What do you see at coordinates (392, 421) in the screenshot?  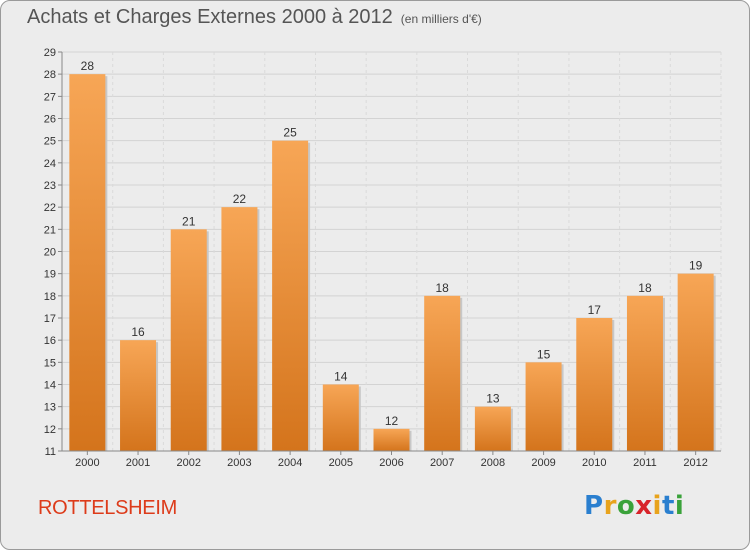 I see `bar-value-label: 12` at bounding box center [392, 421].